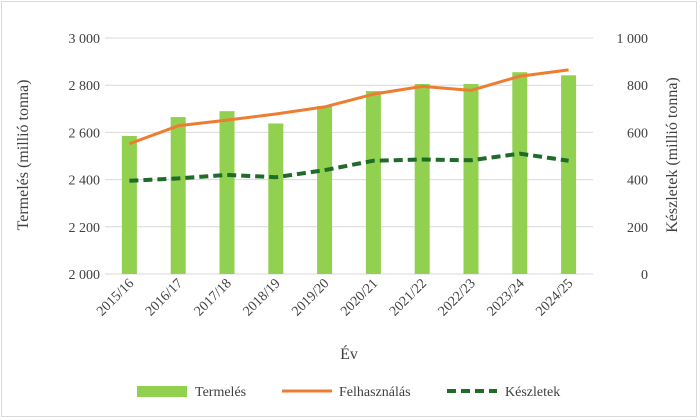 This screenshot has height=420, width=700. Describe the element at coordinates (115, 297) in the screenshot. I see `x-tick-label: 2015/16` at that location.